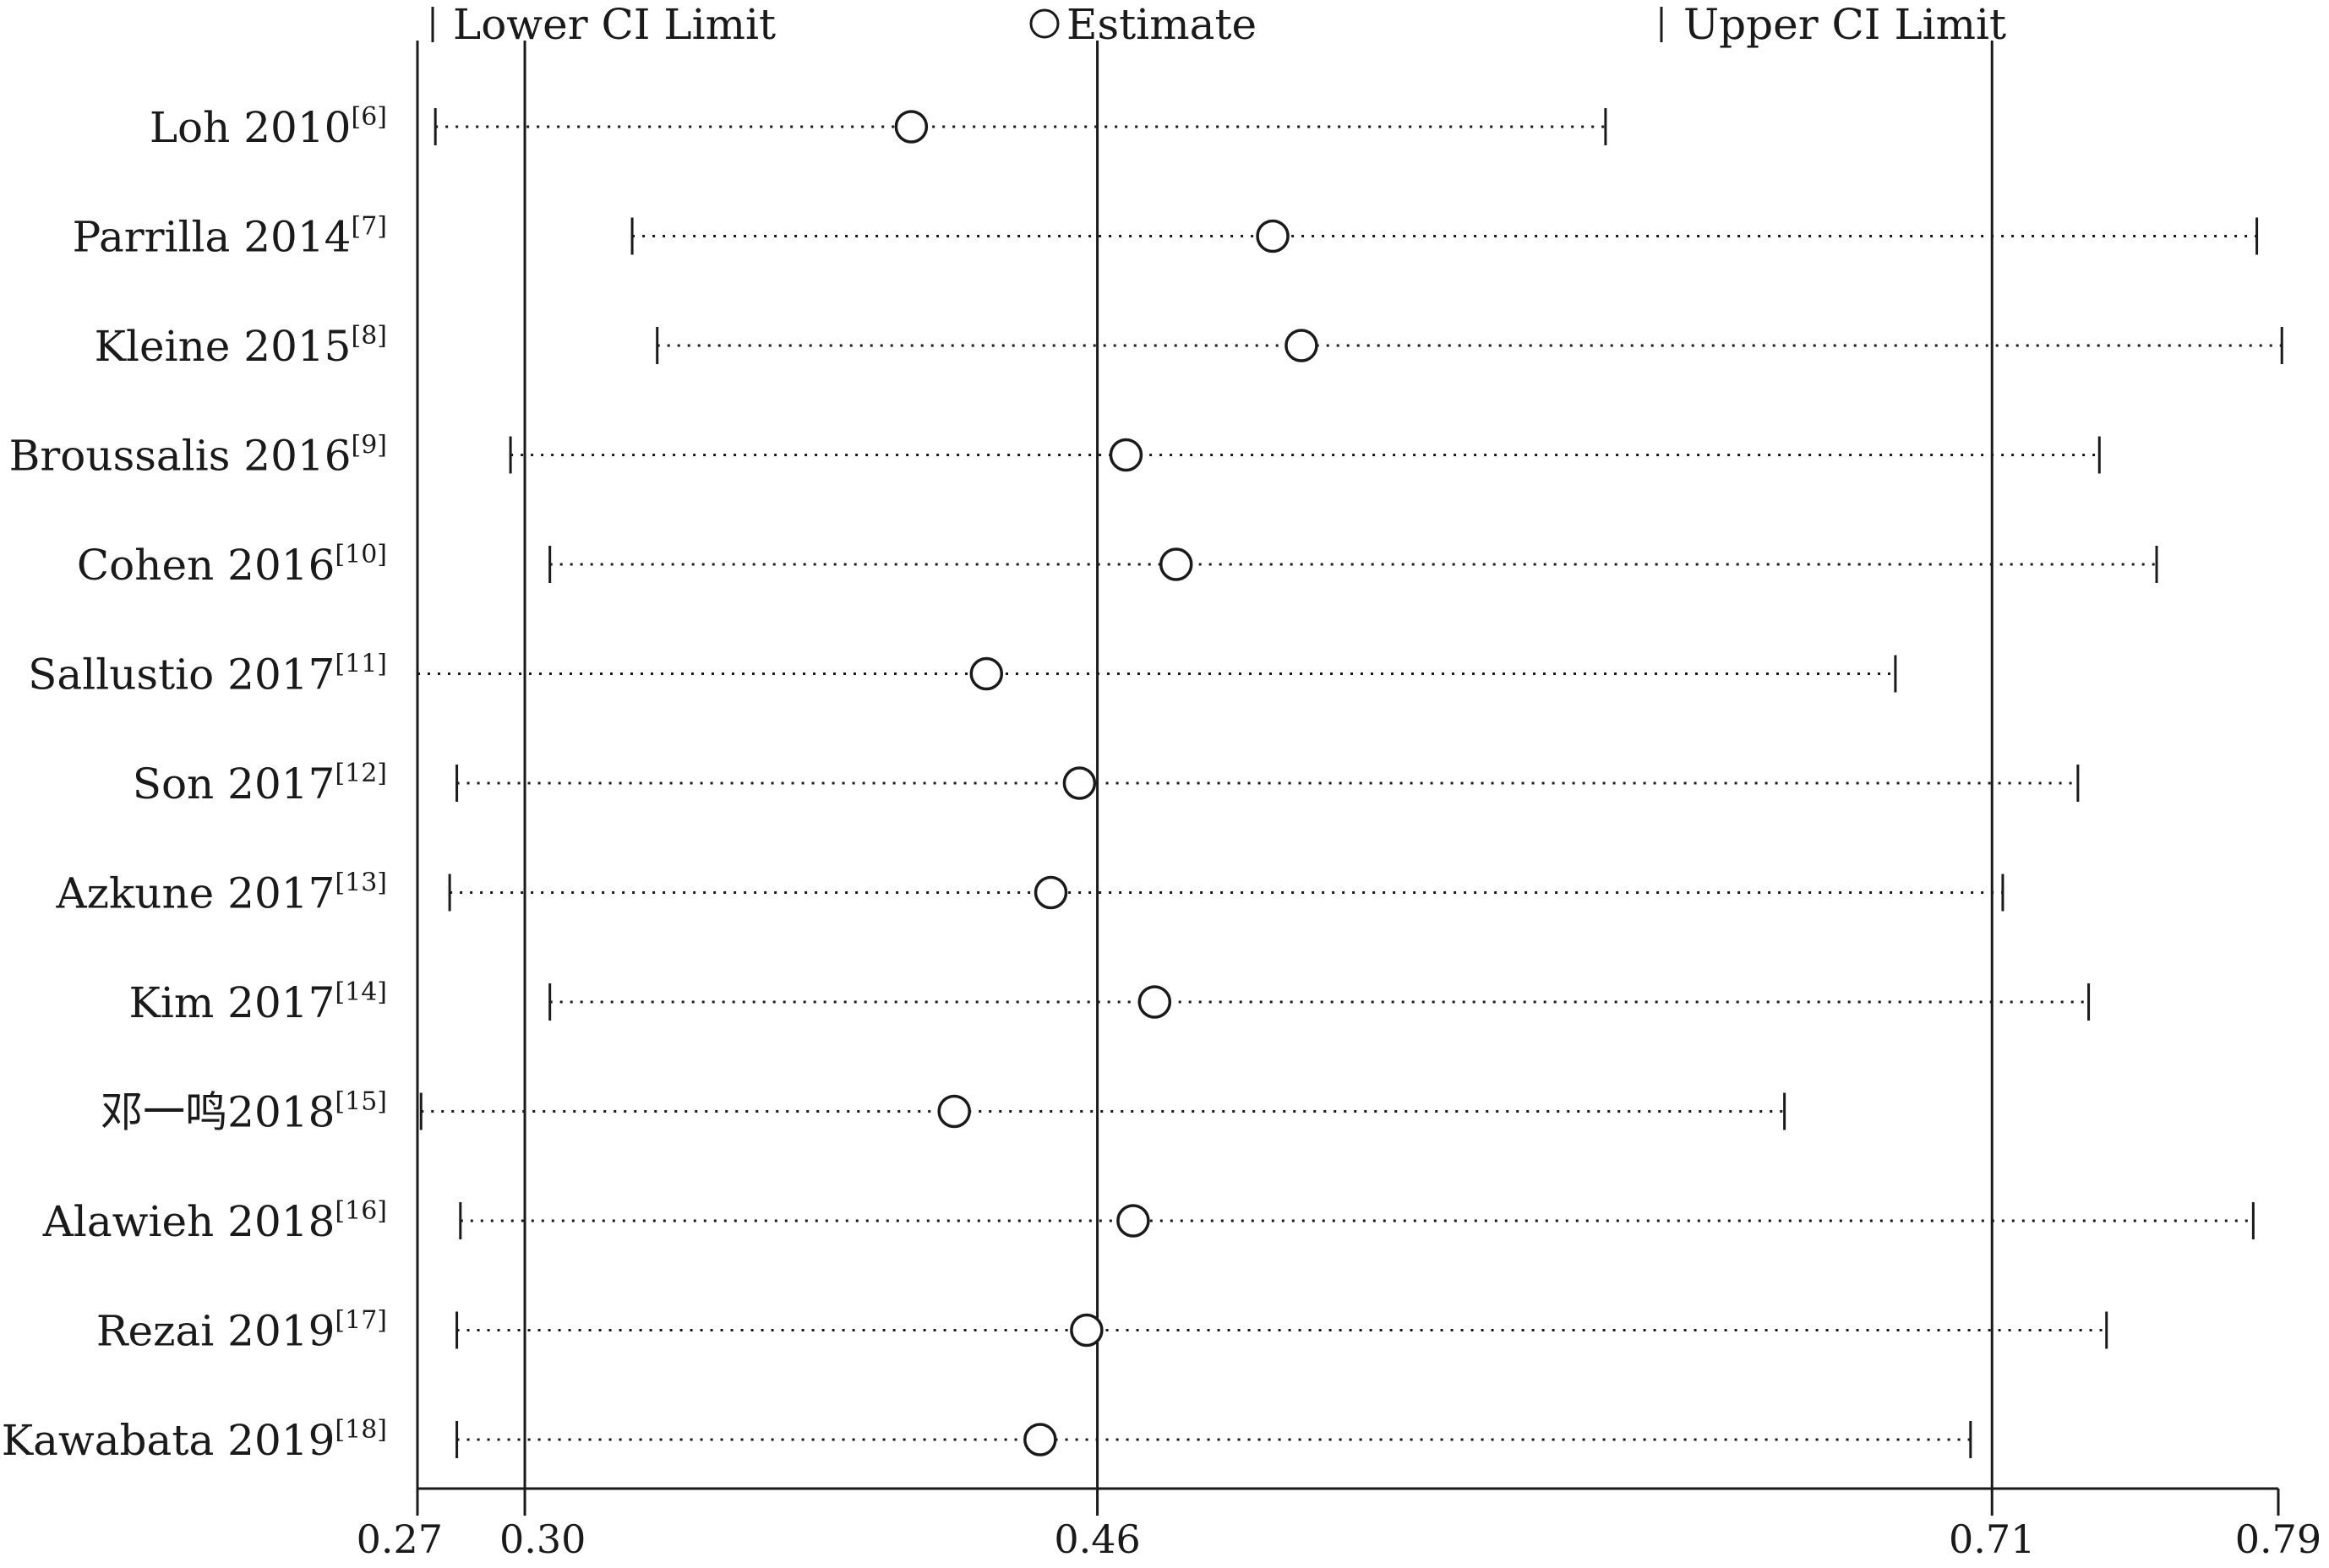 The width and height of the screenshot is (2329, 1568). Describe the element at coordinates (878, 127) in the screenshot. I see `study-row: Loh 2010[6]` at that location.